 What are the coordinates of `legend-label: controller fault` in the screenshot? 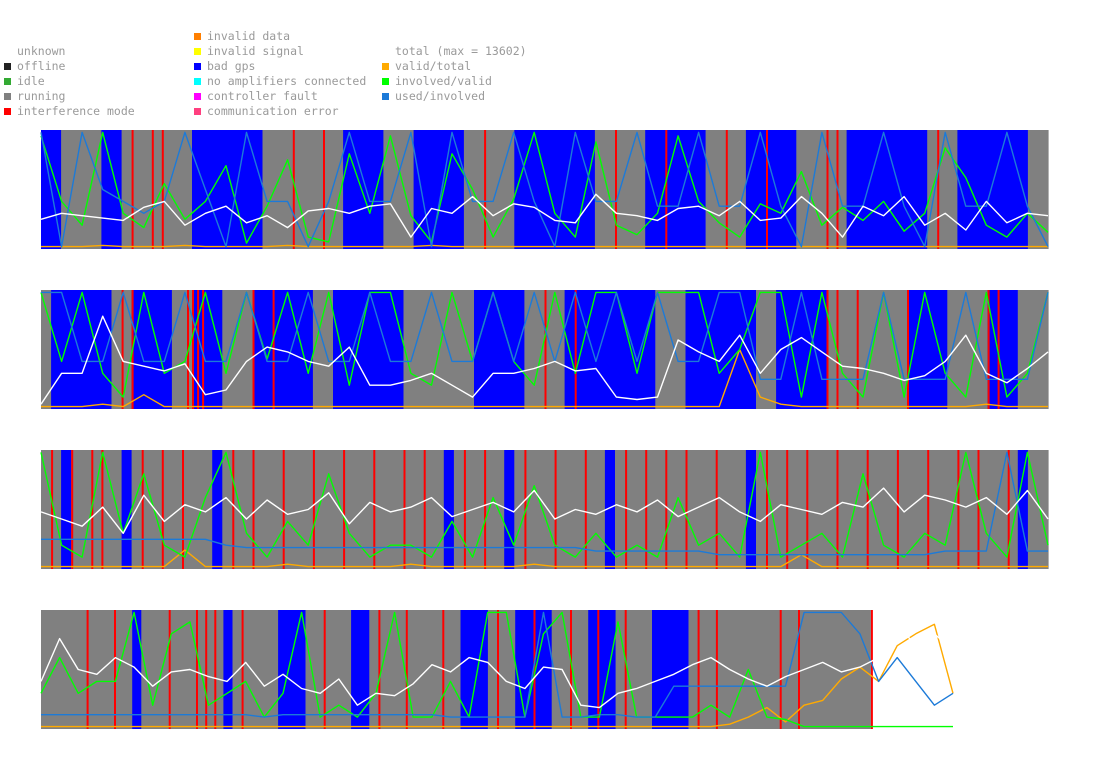 It's located at (262, 96).